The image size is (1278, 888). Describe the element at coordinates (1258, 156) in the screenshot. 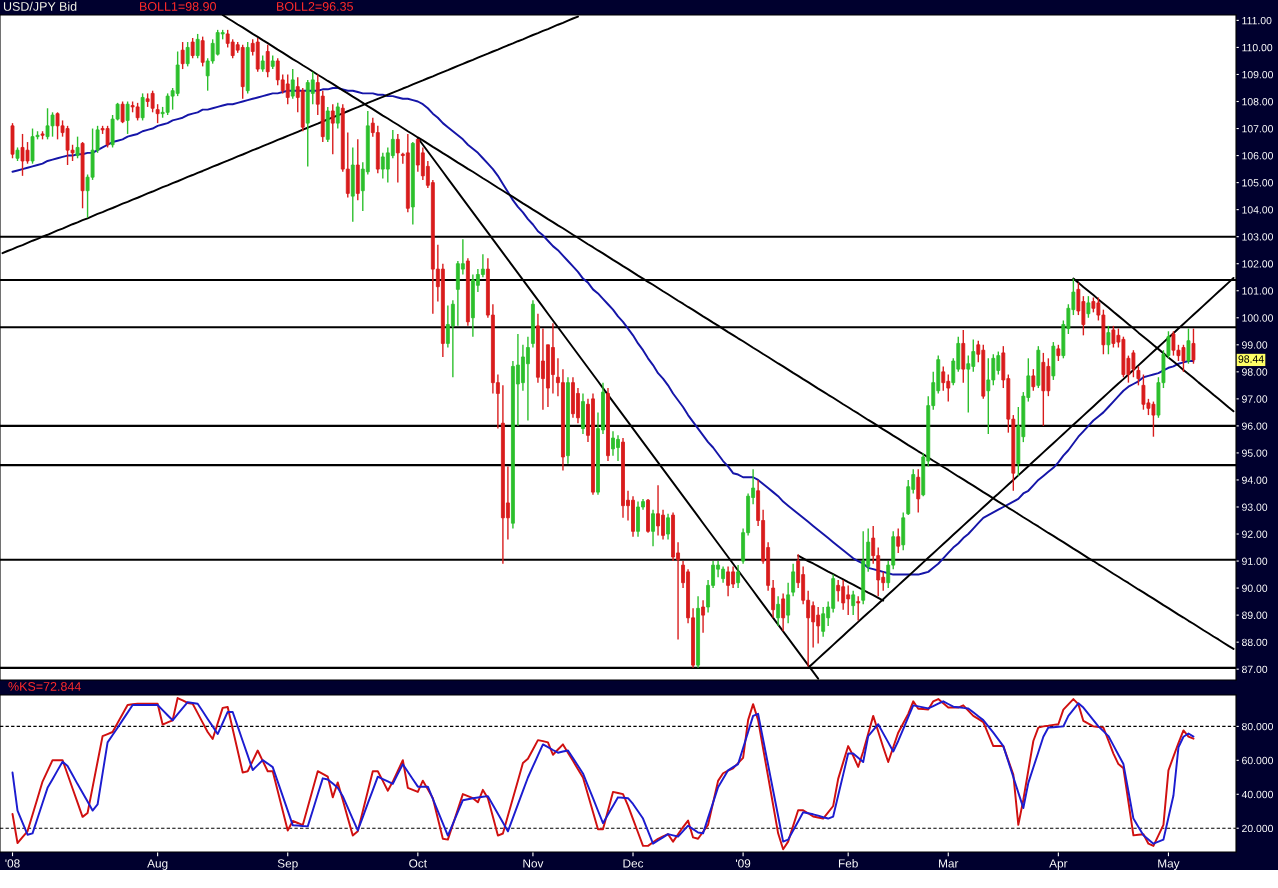

I see `y-tick-label: 106.00` at that location.